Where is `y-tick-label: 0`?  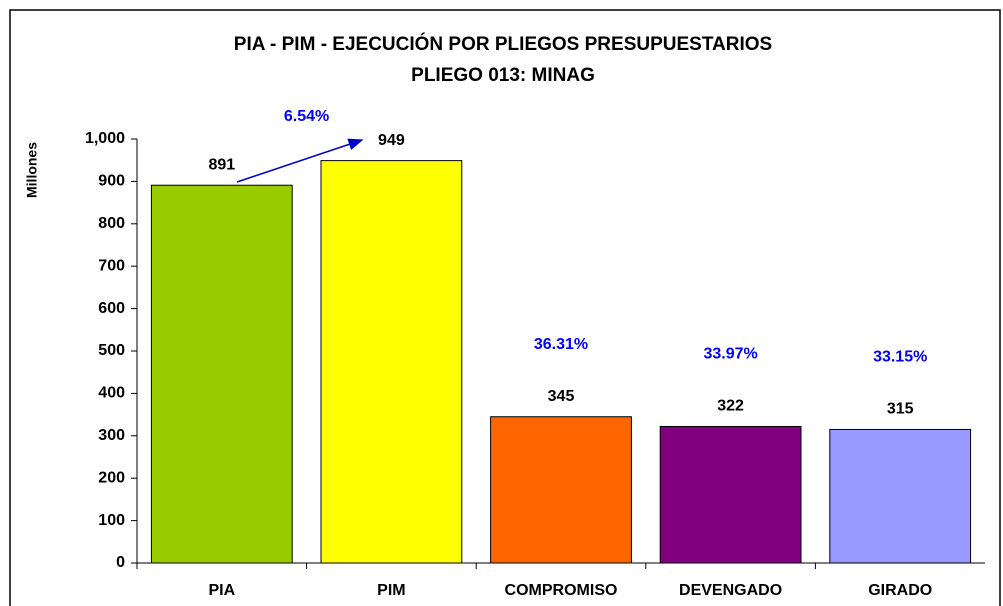
y-tick-label: 0 is located at coordinates (120, 562).